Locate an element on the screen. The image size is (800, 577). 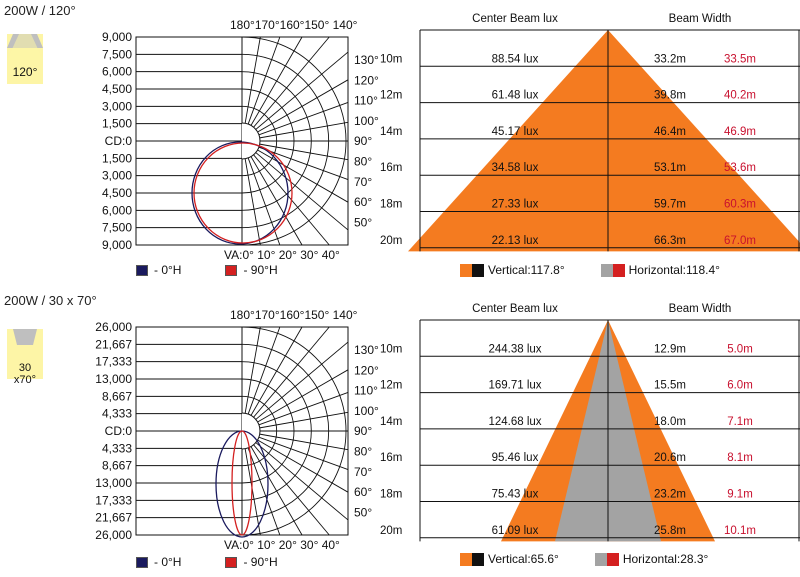
cd-tick-label: 7,500 is located at coordinates (117, 54).